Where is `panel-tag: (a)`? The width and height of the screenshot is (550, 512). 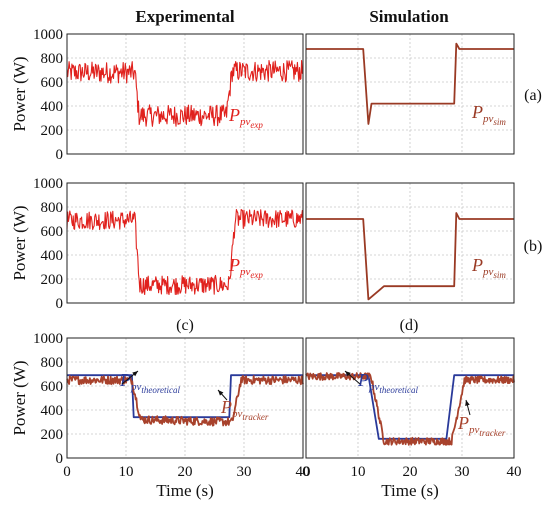
panel-tag: (a) is located at coordinates (533, 95).